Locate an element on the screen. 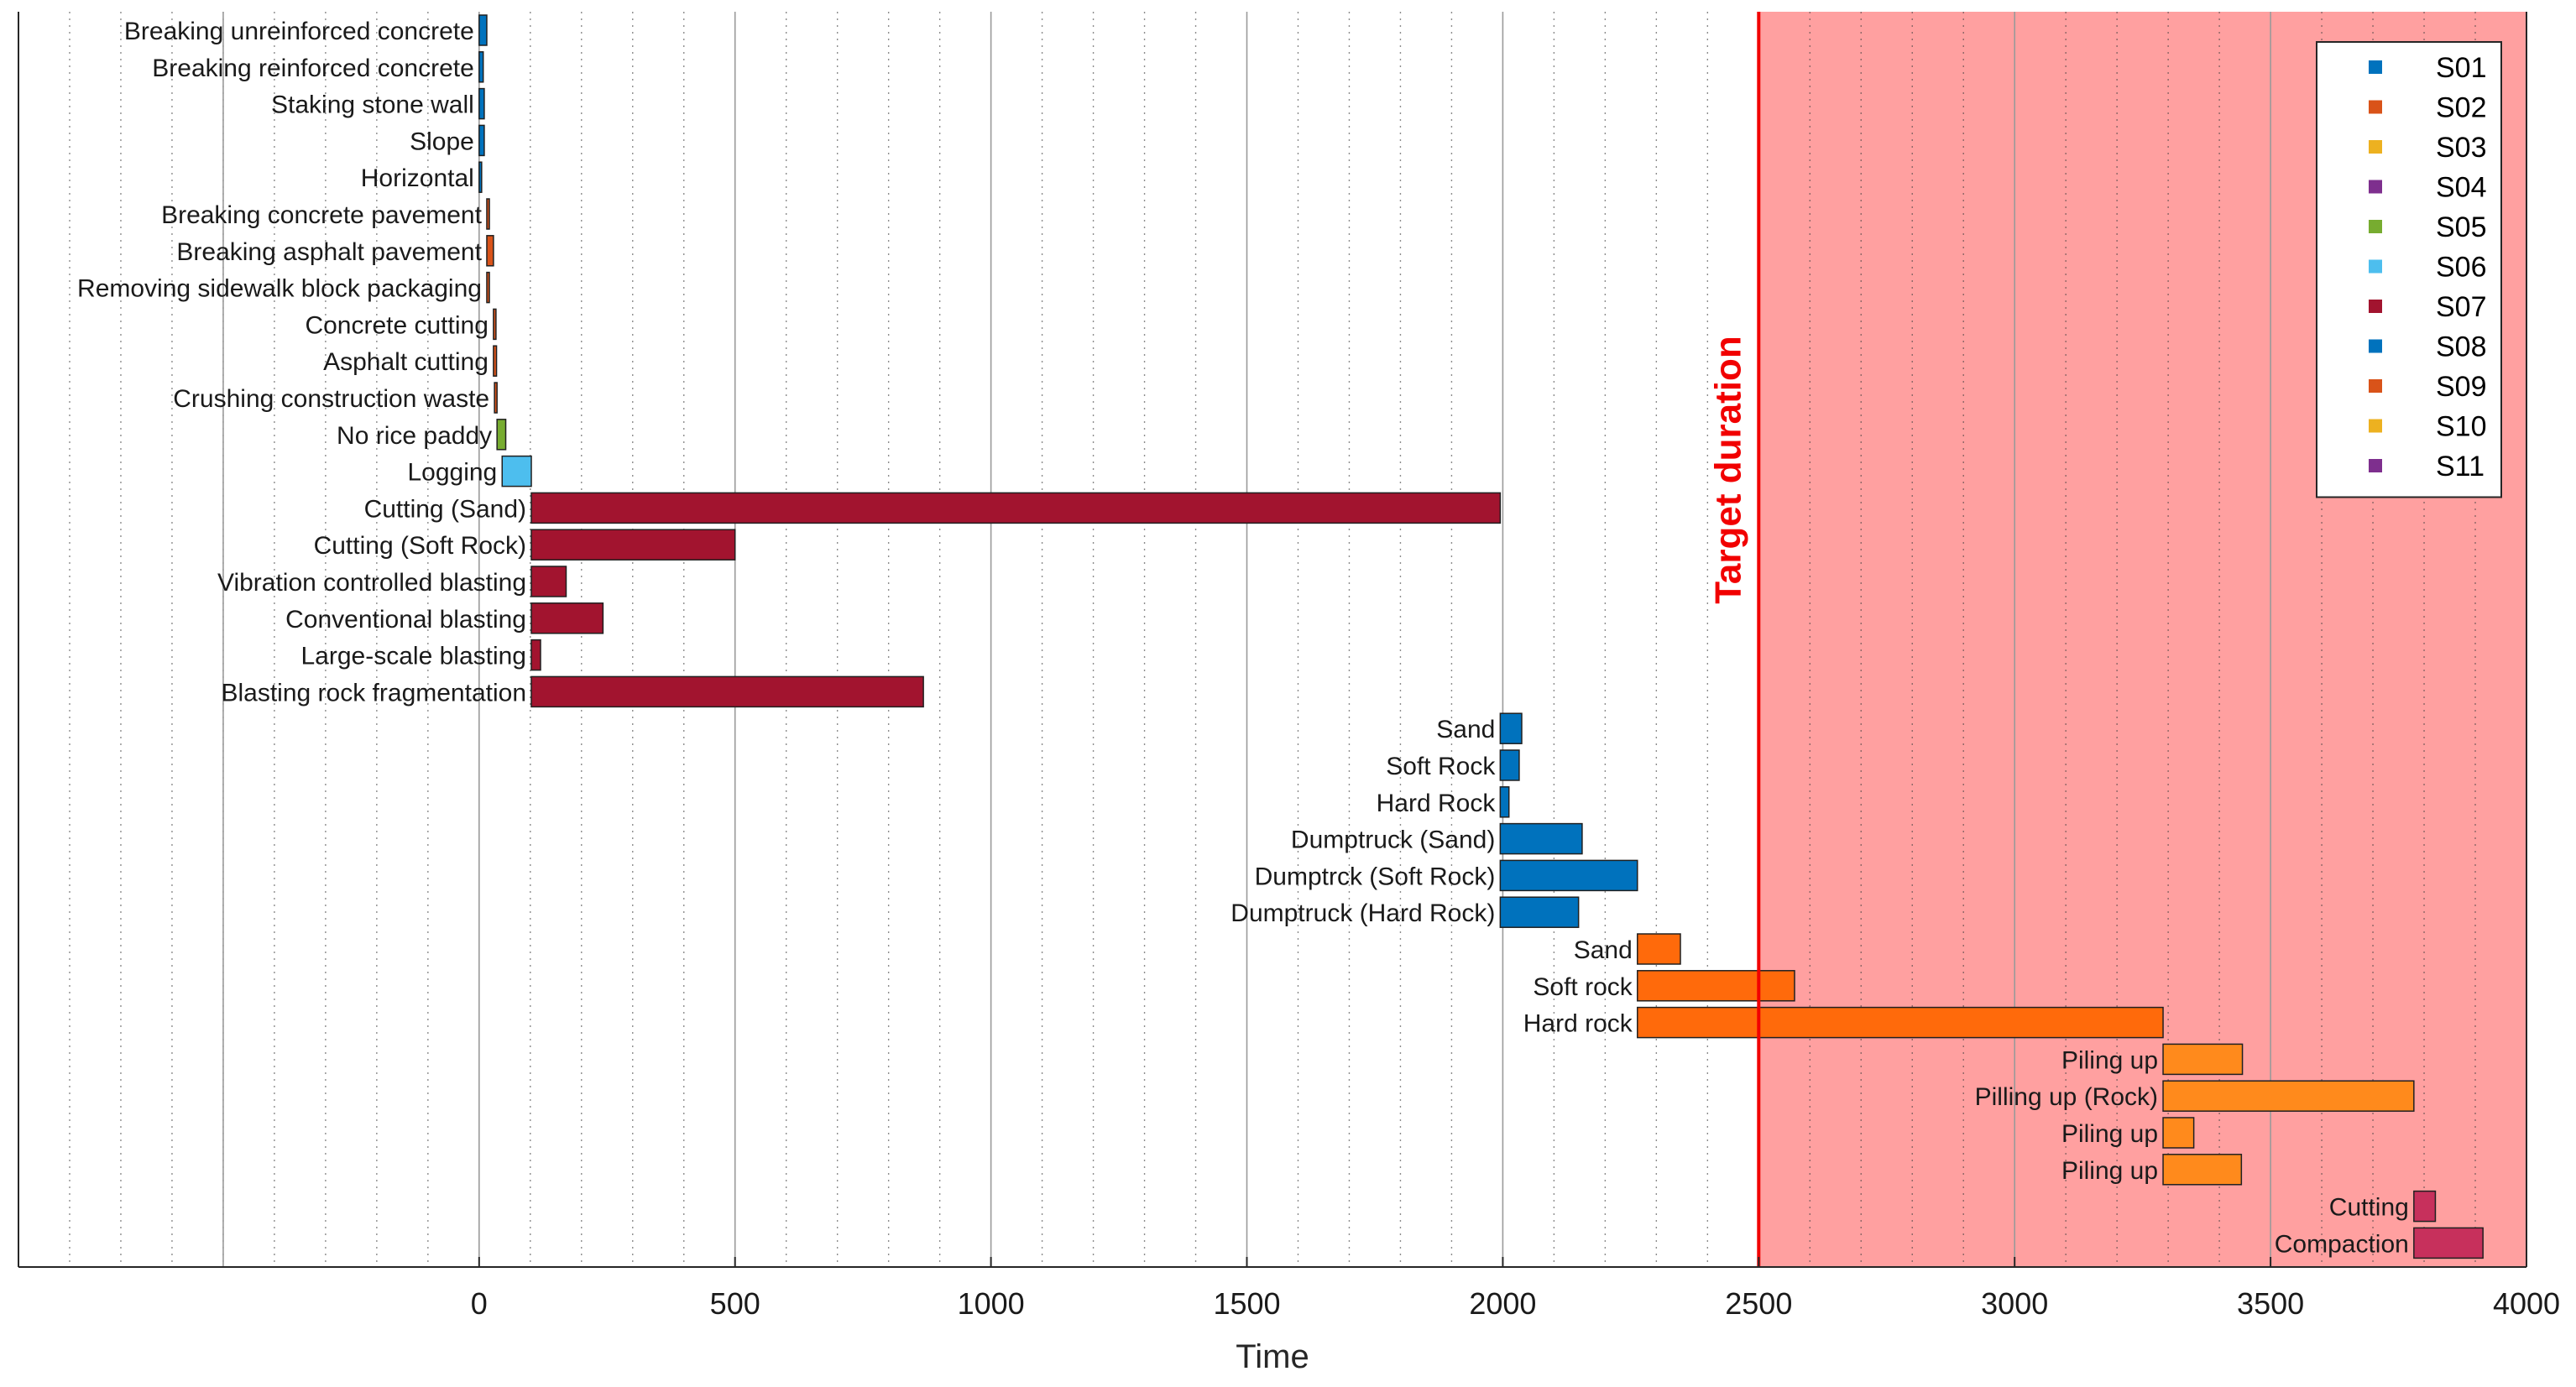  legend-label: S02 is located at coordinates (2461, 108).